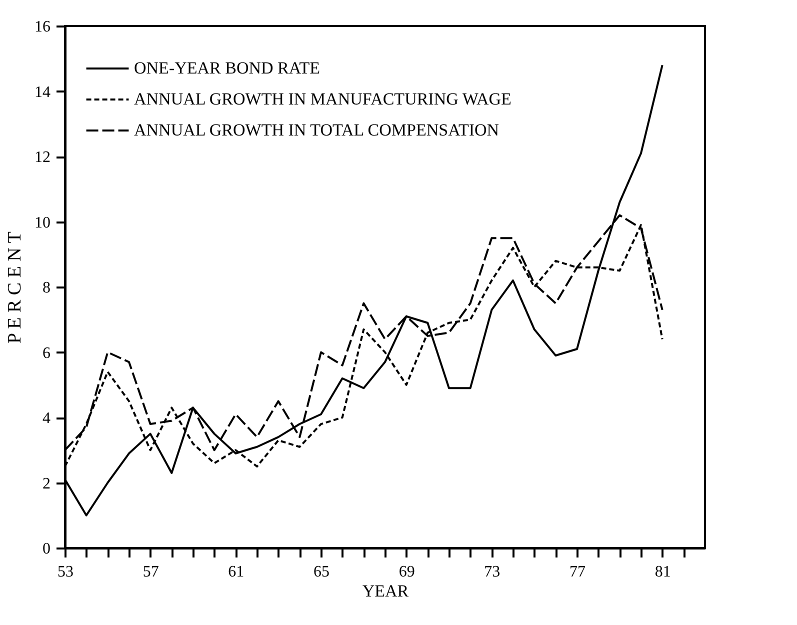  What do you see at coordinates (406, 572) in the screenshot?
I see `x-tick-label: 69` at bounding box center [406, 572].